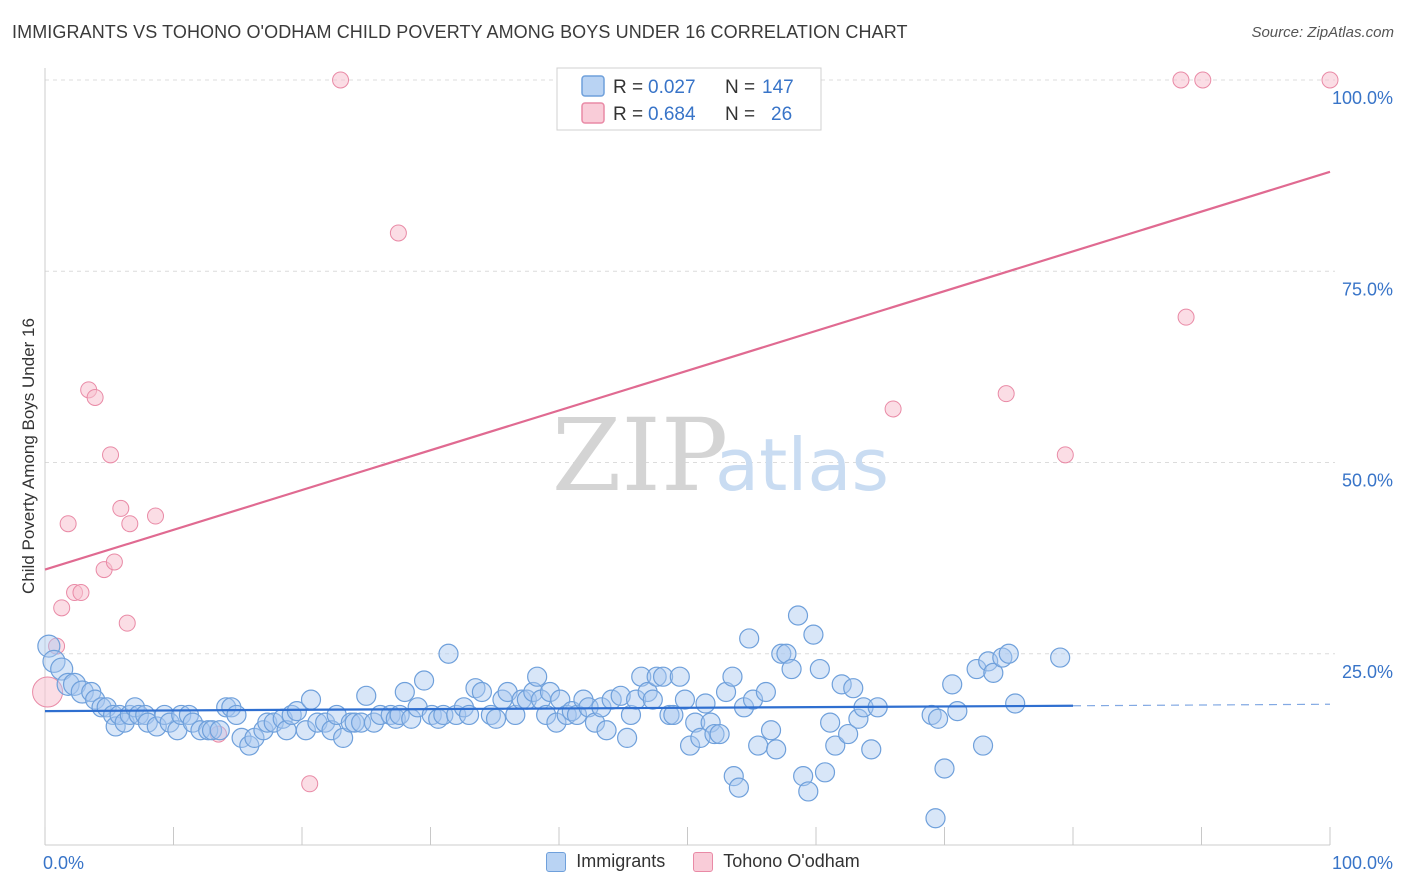  What do you see at coordinates (628, 114) in the screenshot?
I see `legend-r-label-2: R =` at bounding box center [628, 114].